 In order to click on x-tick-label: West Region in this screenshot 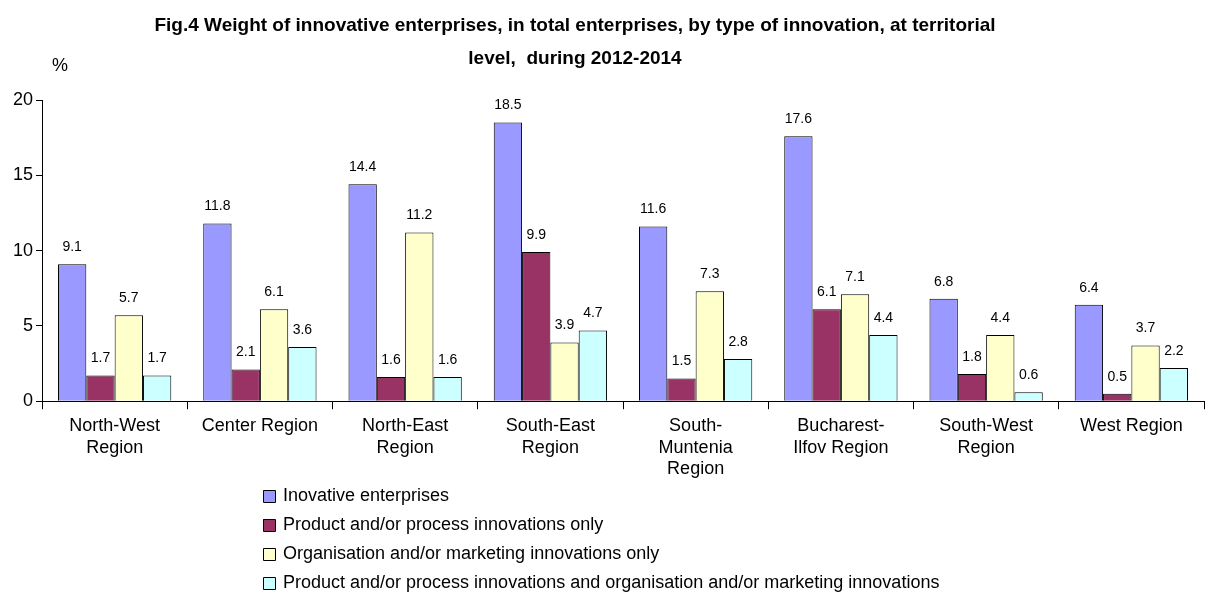, I will do `click(1131, 424)`.